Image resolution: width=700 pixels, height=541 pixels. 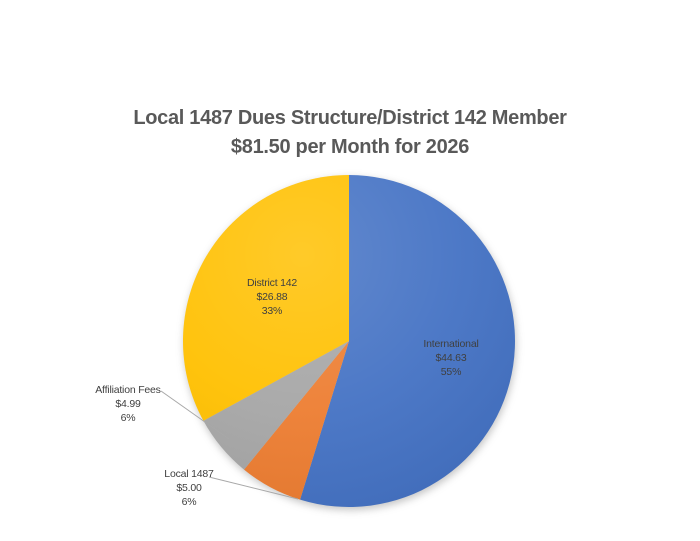 What do you see at coordinates (195, 415) in the screenshot?
I see `leader-line-affiliation-fees` at bounding box center [195, 415].